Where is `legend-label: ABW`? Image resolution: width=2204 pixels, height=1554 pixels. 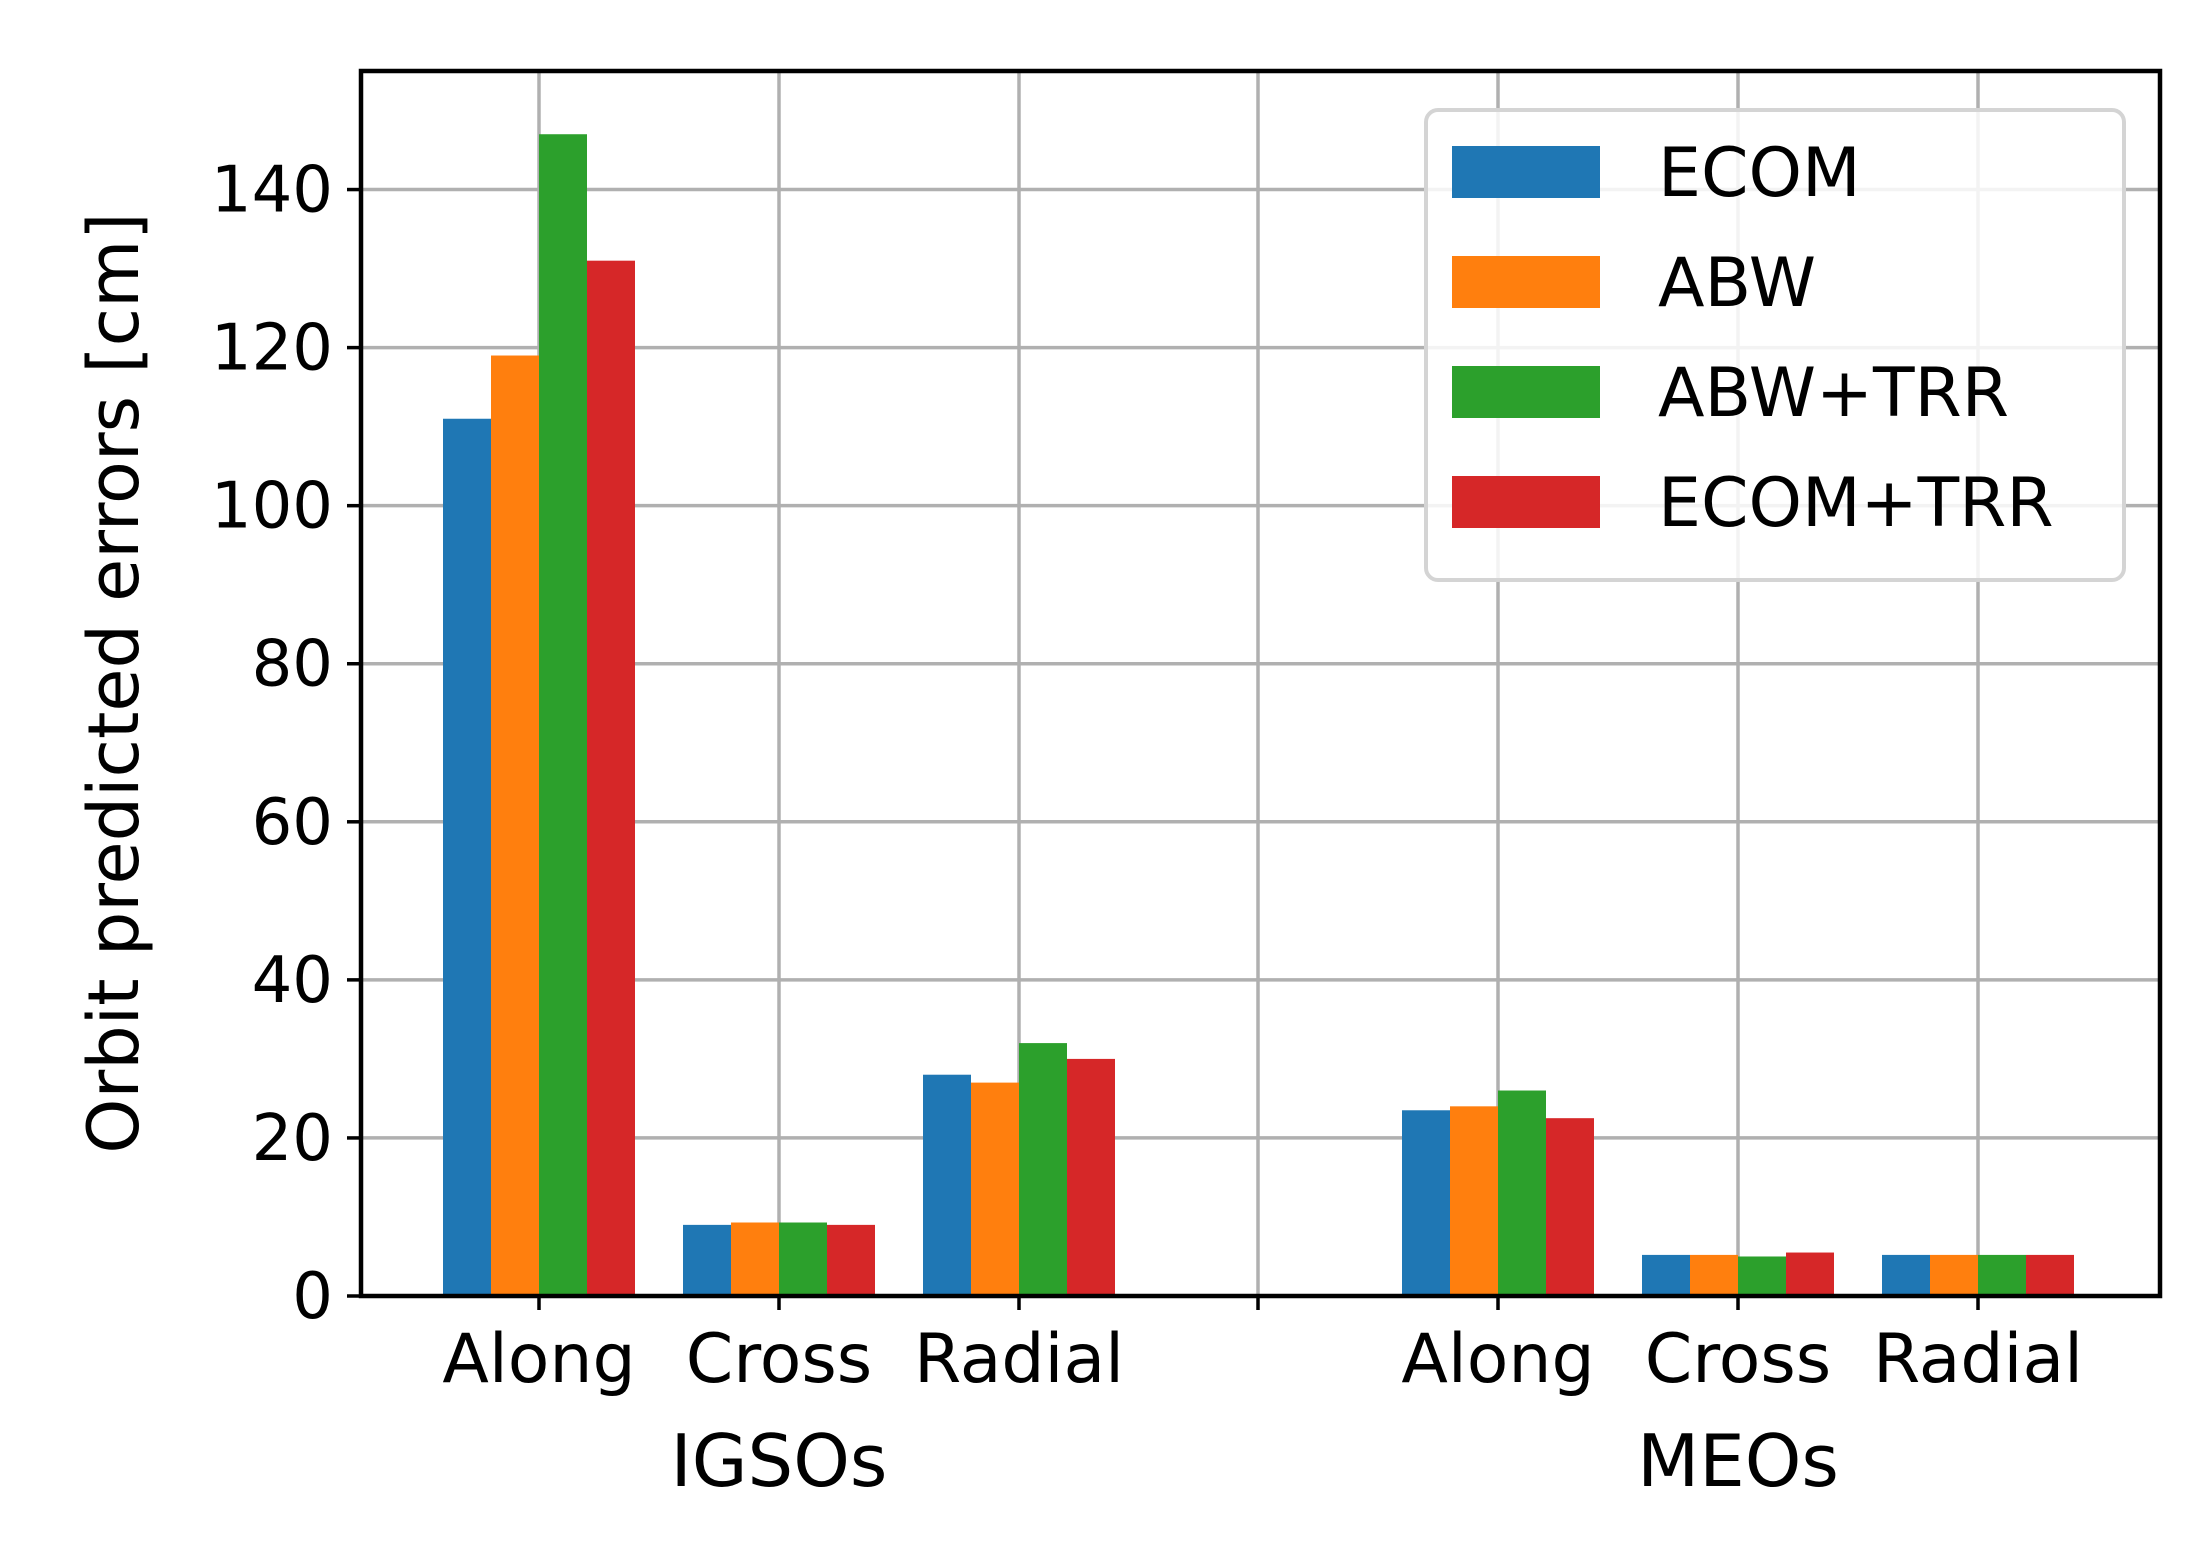
legend-label: ABW is located at coordinates (1737, 283).